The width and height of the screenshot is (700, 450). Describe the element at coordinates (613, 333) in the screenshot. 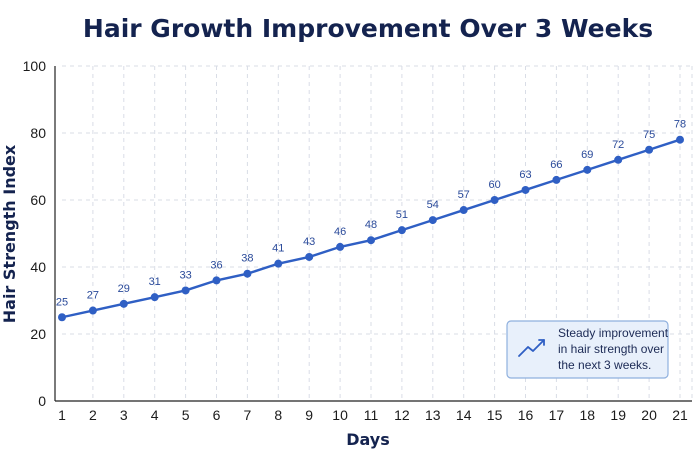

I see `annotation-line-1: Steady improvement` at that location.